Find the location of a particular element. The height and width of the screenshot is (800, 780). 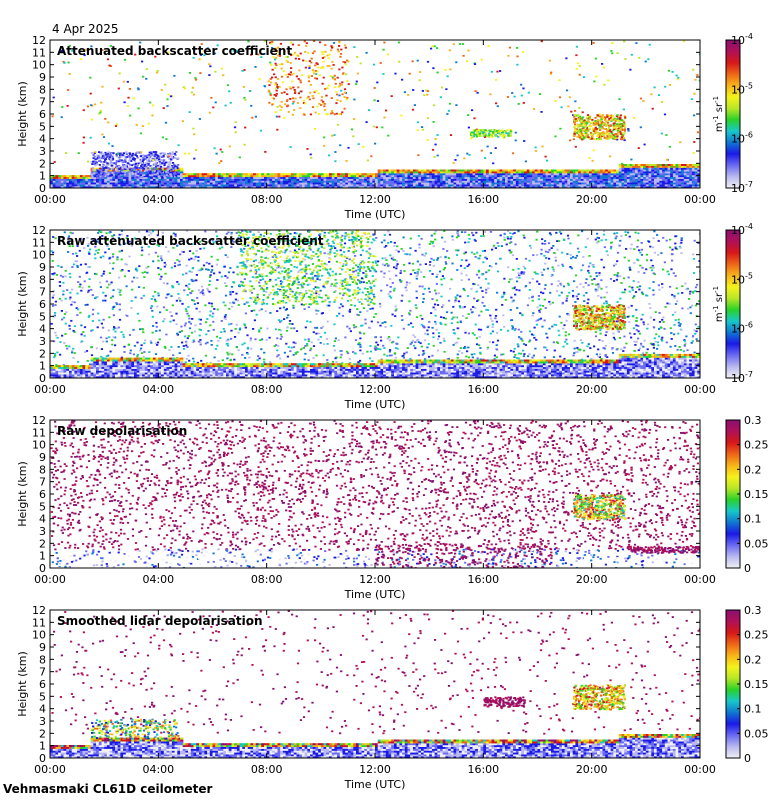

y-tick-label: 12 is located at coordinates (39, 40).